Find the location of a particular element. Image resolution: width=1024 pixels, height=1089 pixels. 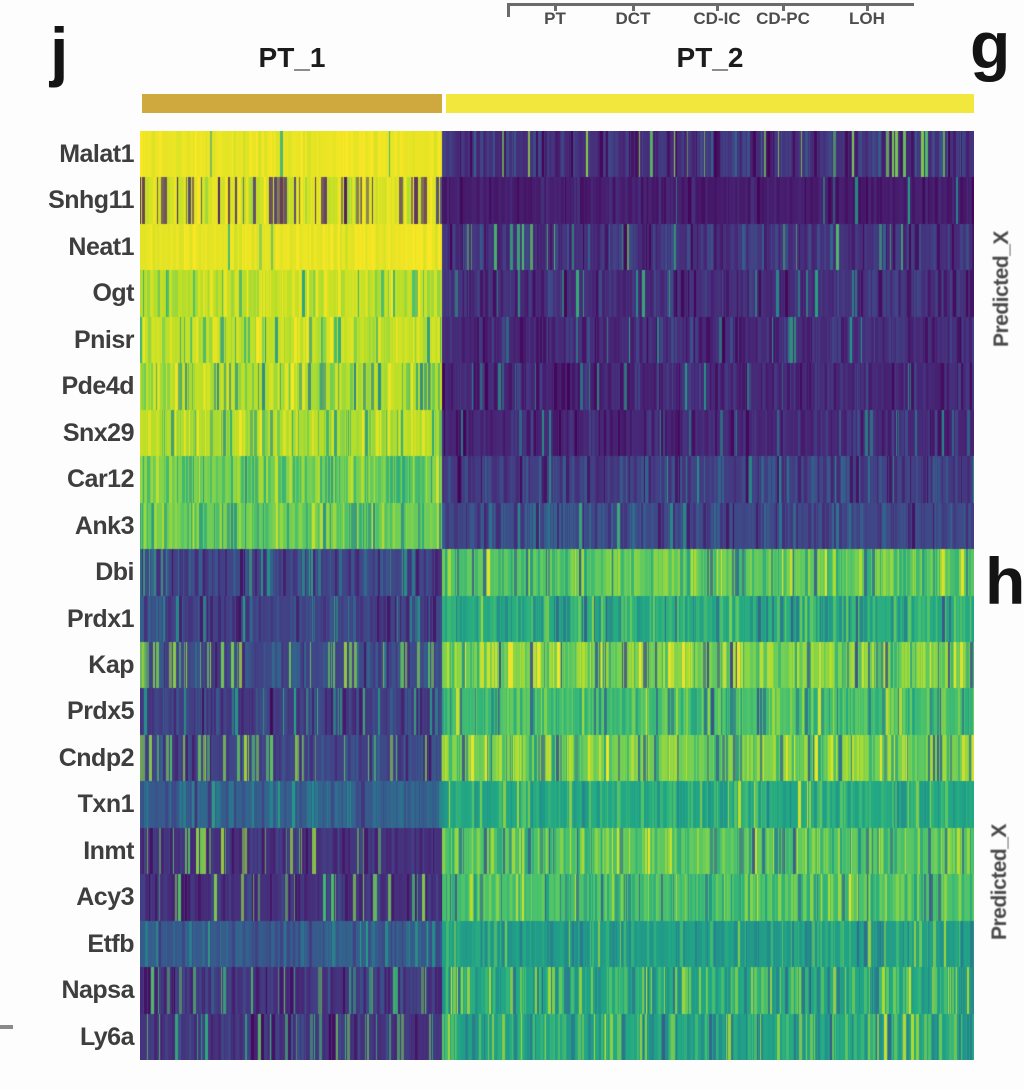

panel-h-y-axis-label: Predicted_X is located at coordinates (999, 882).